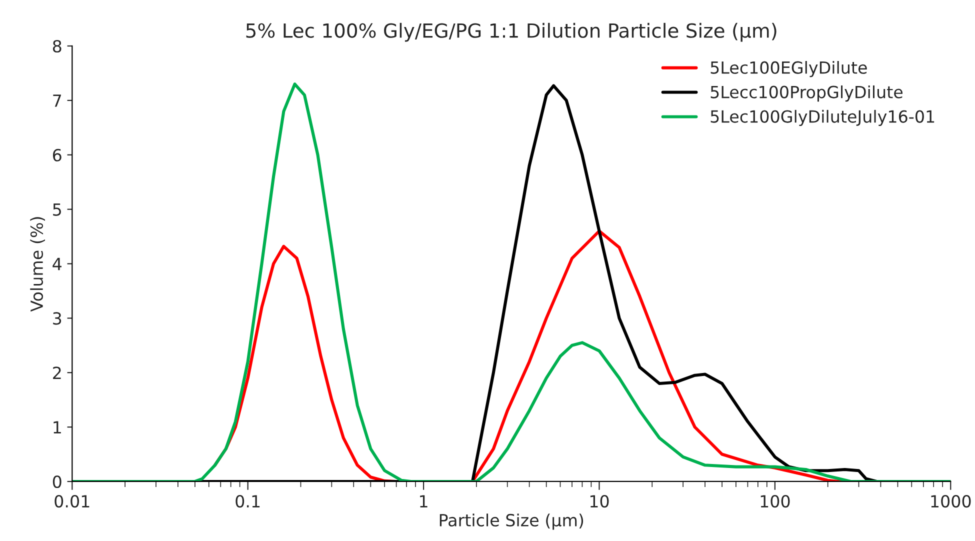 The image size is (975, 541). What do you see at coordinates (57, 481) in the screenshot?
I see `y-tick-label: 0` at bounding box center [57, 481].